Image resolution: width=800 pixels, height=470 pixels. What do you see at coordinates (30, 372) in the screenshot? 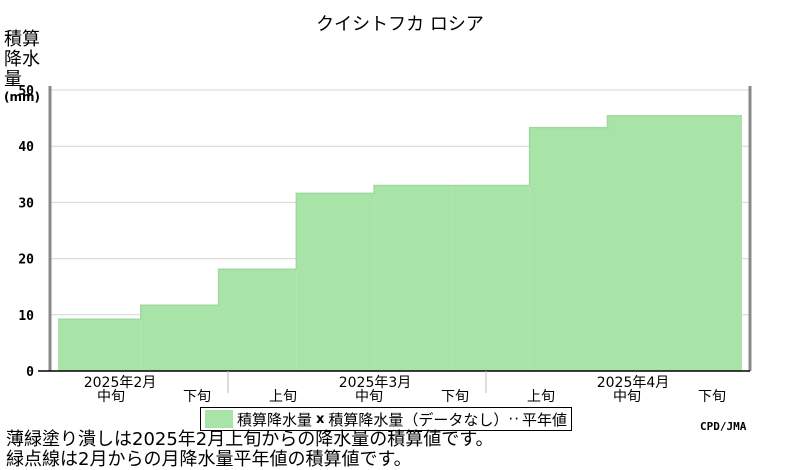
I see `y-tick-label-0: 0` at bounding box center [30, 372].